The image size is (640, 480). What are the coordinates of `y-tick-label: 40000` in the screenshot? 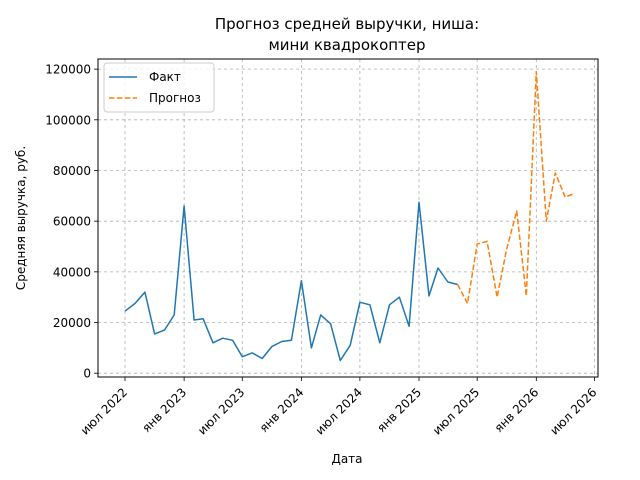 It's located at (72, 272).